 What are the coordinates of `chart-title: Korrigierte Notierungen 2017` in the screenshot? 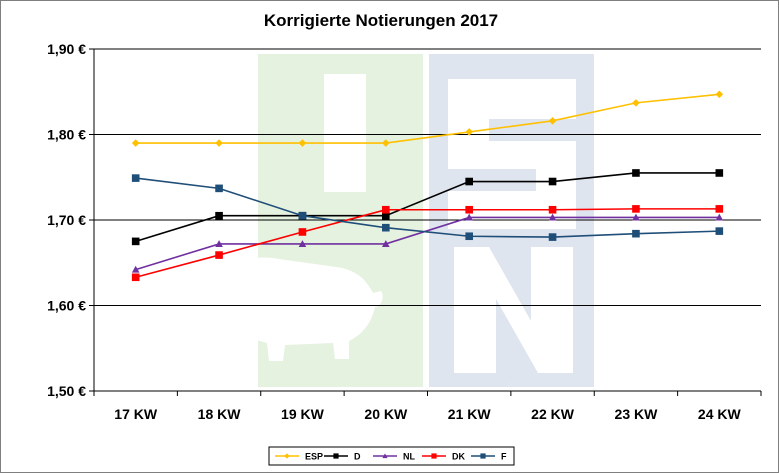 It's located at (381, 20).